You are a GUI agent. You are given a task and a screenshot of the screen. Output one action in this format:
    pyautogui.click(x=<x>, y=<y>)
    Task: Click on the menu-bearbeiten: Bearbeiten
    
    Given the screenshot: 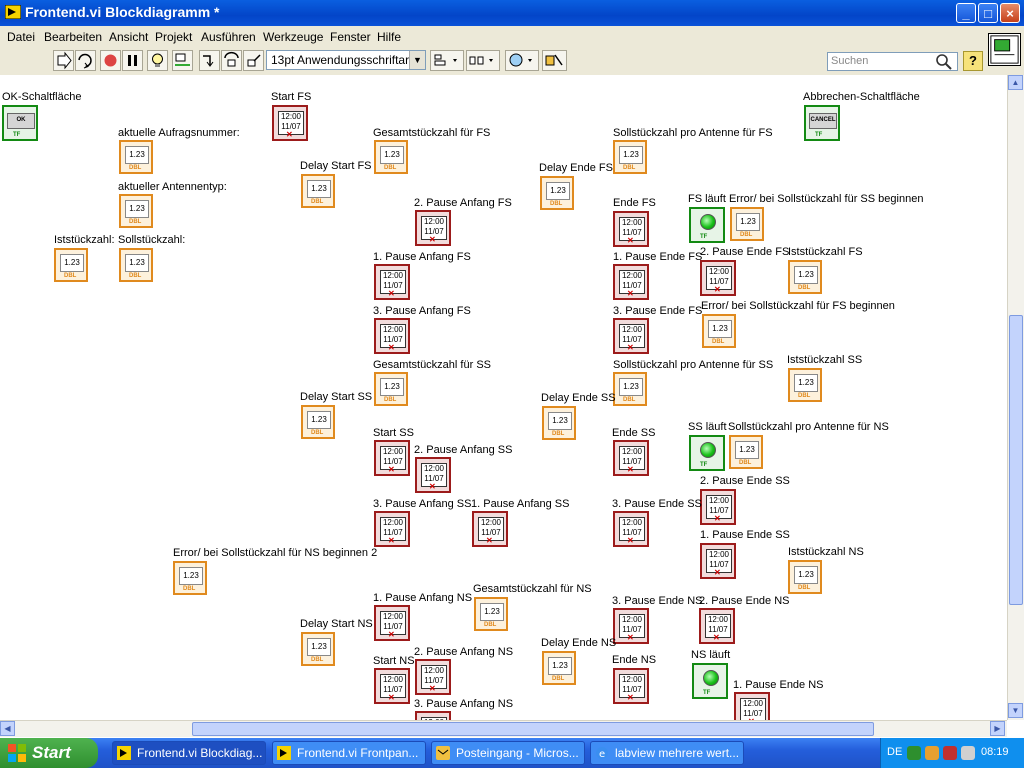 What is the action you would take?
    pyautogui.click(x=73, y=37)
    